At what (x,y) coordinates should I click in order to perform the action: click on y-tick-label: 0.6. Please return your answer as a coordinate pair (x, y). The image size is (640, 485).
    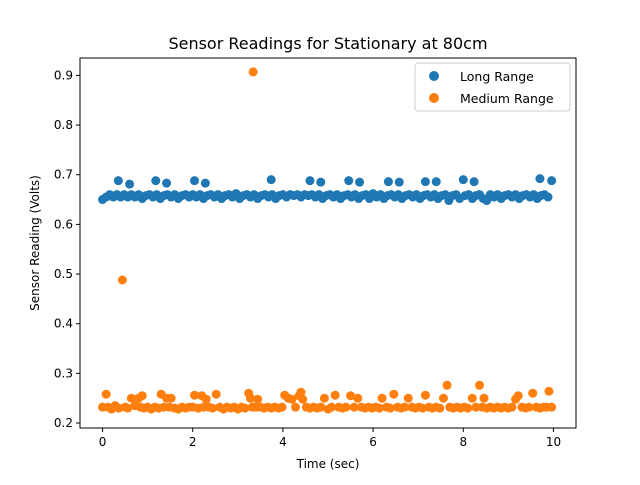
    Looking at the image, I should click on (63, 224).